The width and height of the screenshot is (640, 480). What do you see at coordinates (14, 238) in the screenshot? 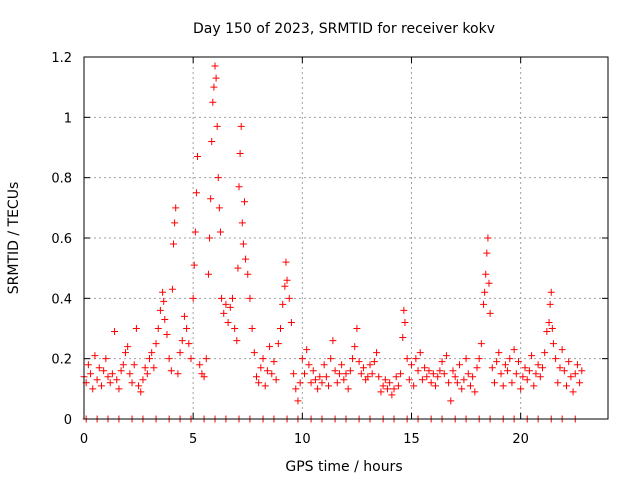
I see `y-axis-label: SRMTID / TECUs` at bounding box center [14, 238].